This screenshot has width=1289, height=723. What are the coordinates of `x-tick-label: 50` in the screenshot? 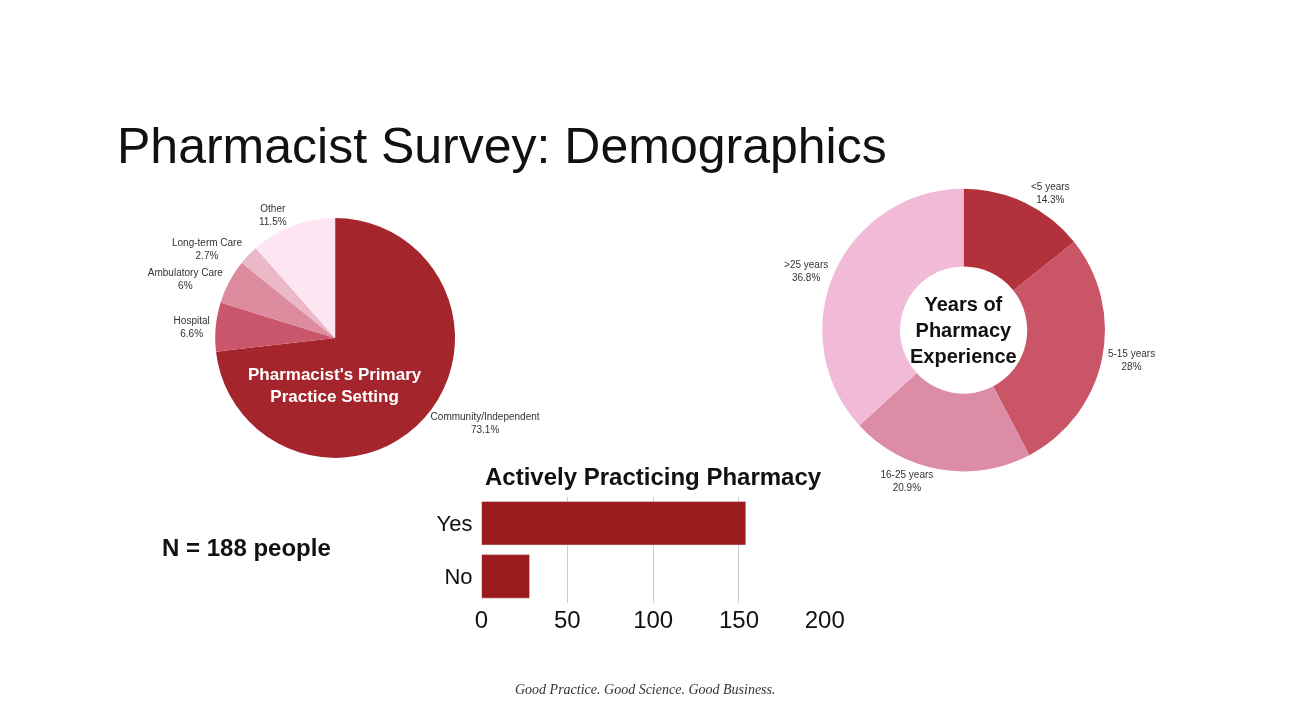 It's located at (567, 619).